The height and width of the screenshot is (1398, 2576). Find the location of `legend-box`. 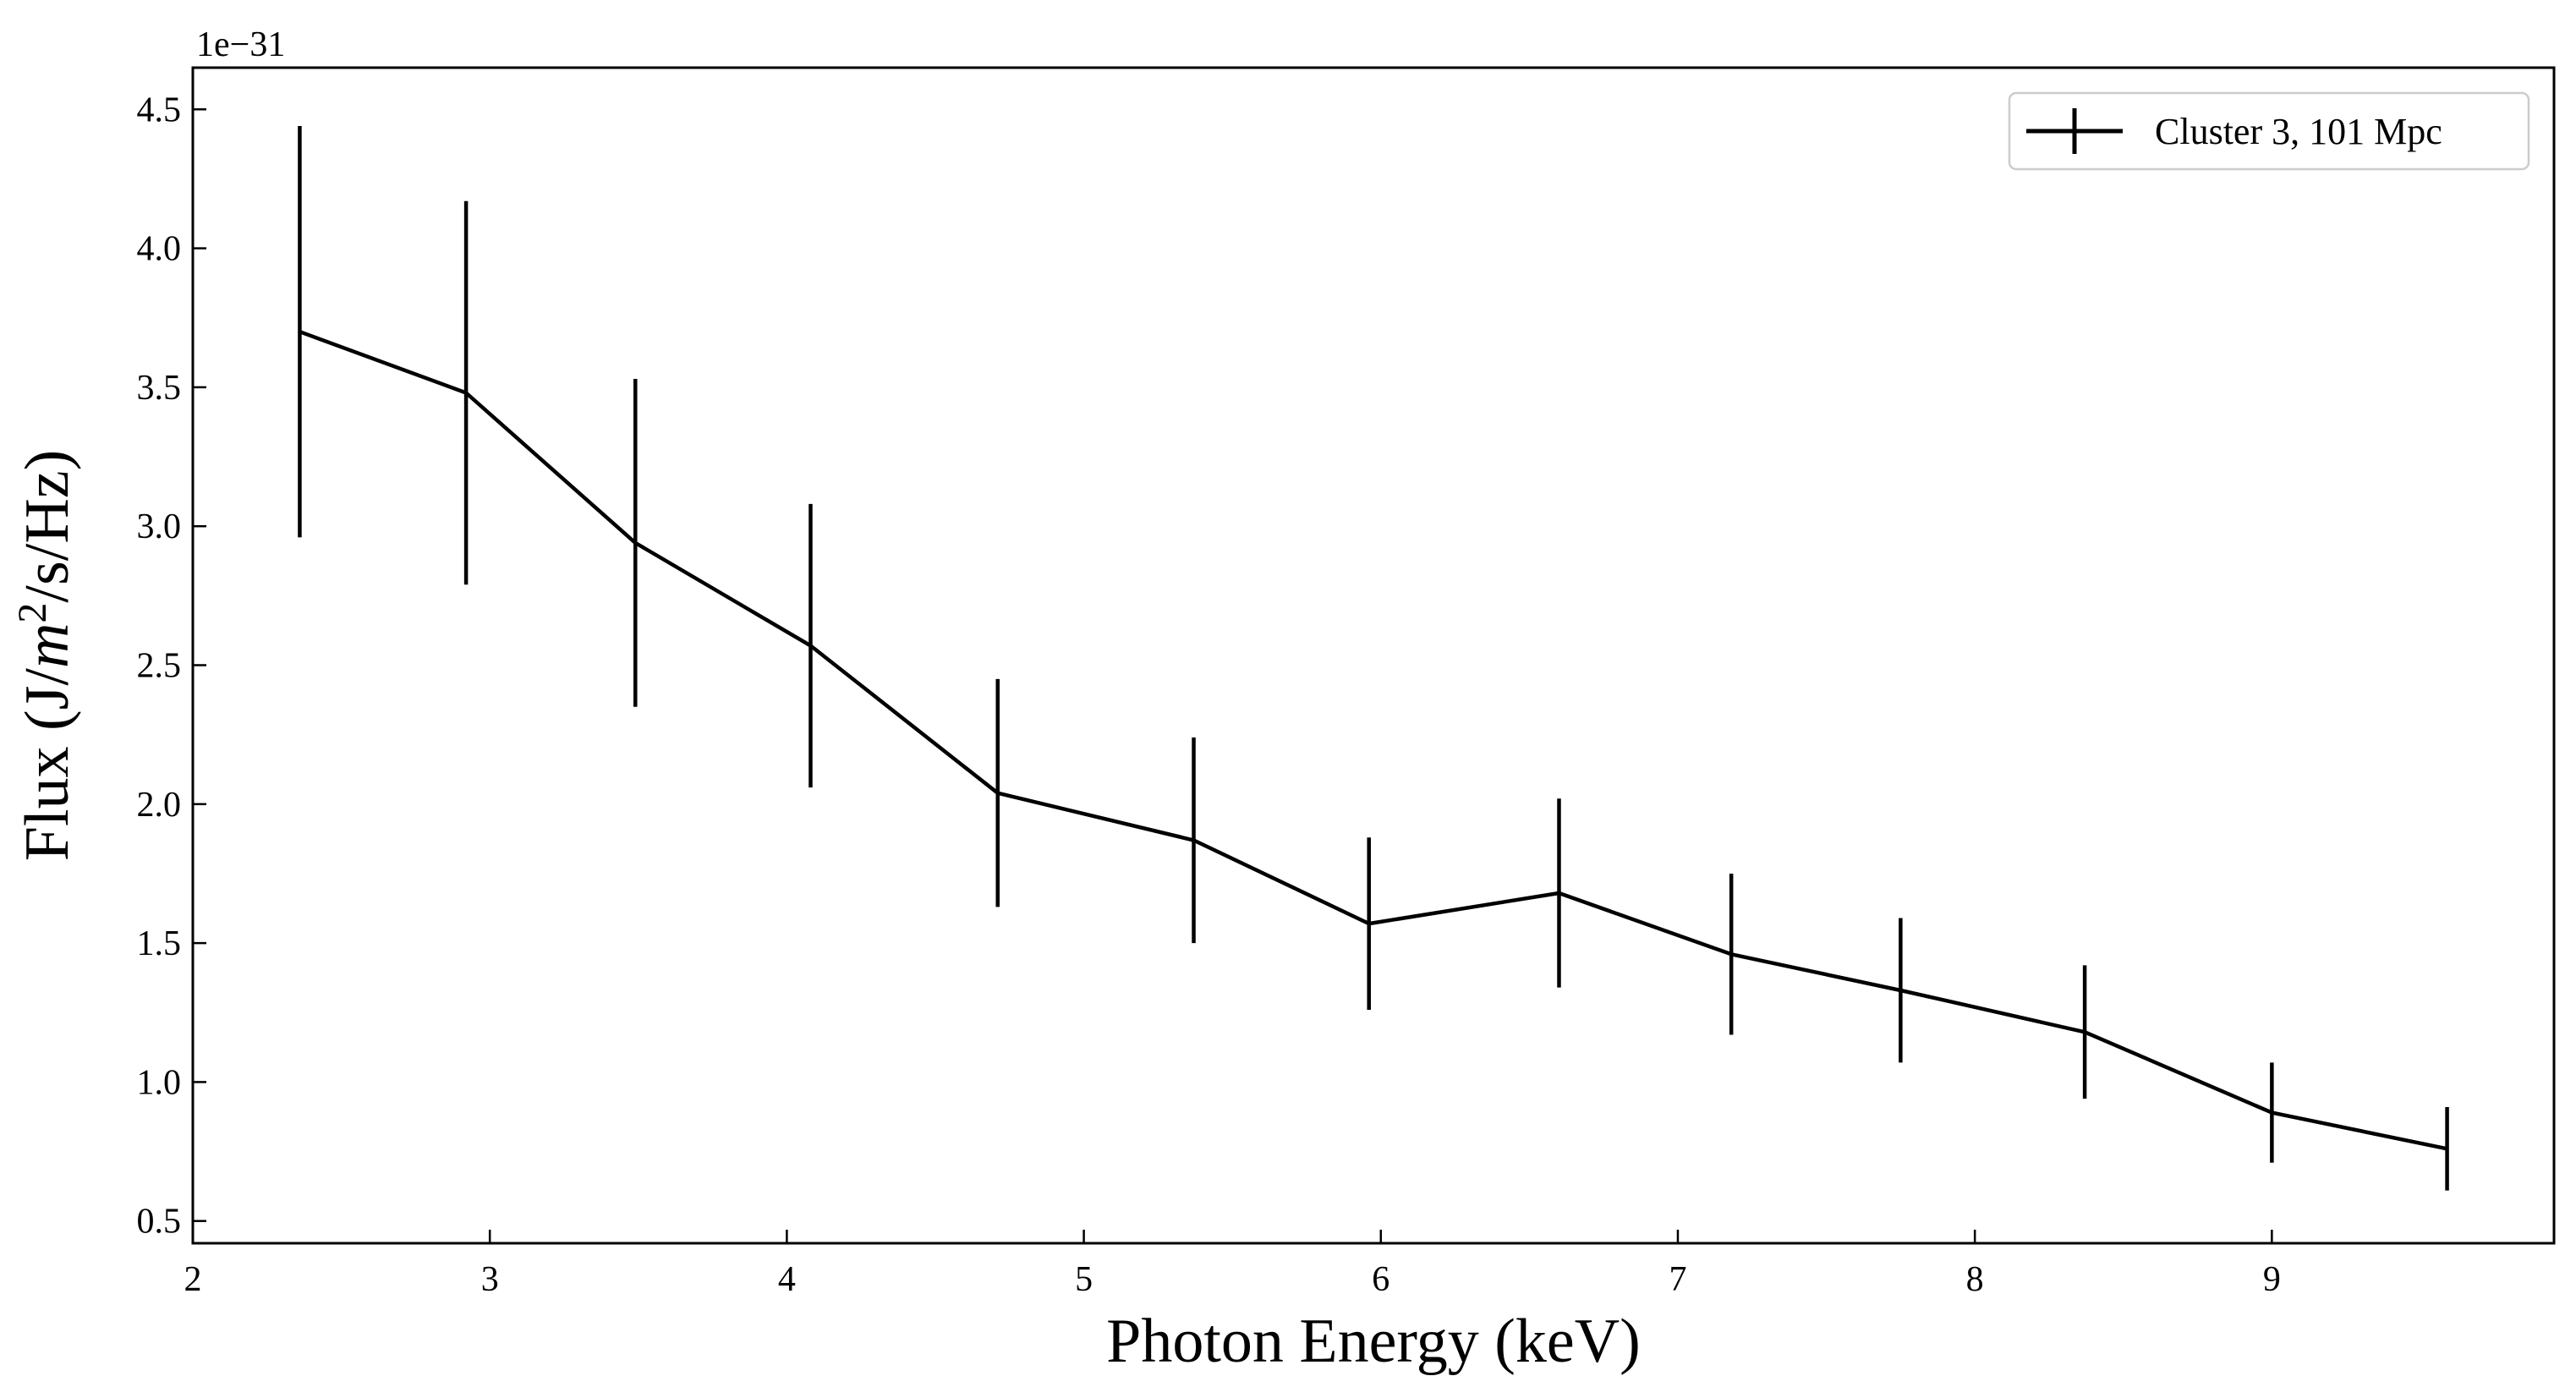

legend-box is located at coordinates (2269, 131).